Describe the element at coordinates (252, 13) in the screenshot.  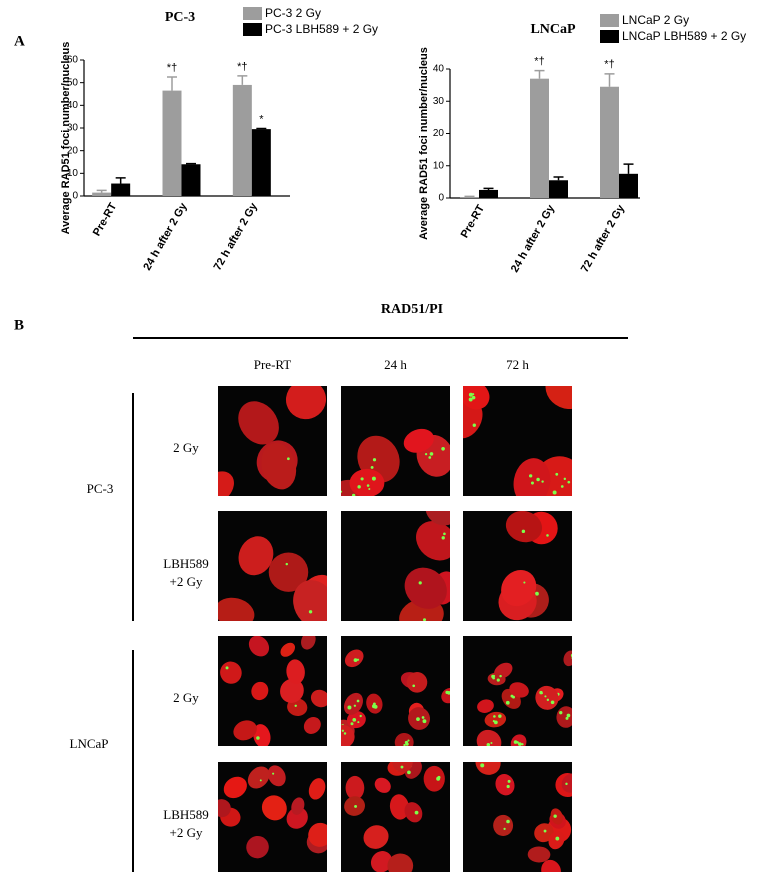
I see `legend-swatch` at that location.